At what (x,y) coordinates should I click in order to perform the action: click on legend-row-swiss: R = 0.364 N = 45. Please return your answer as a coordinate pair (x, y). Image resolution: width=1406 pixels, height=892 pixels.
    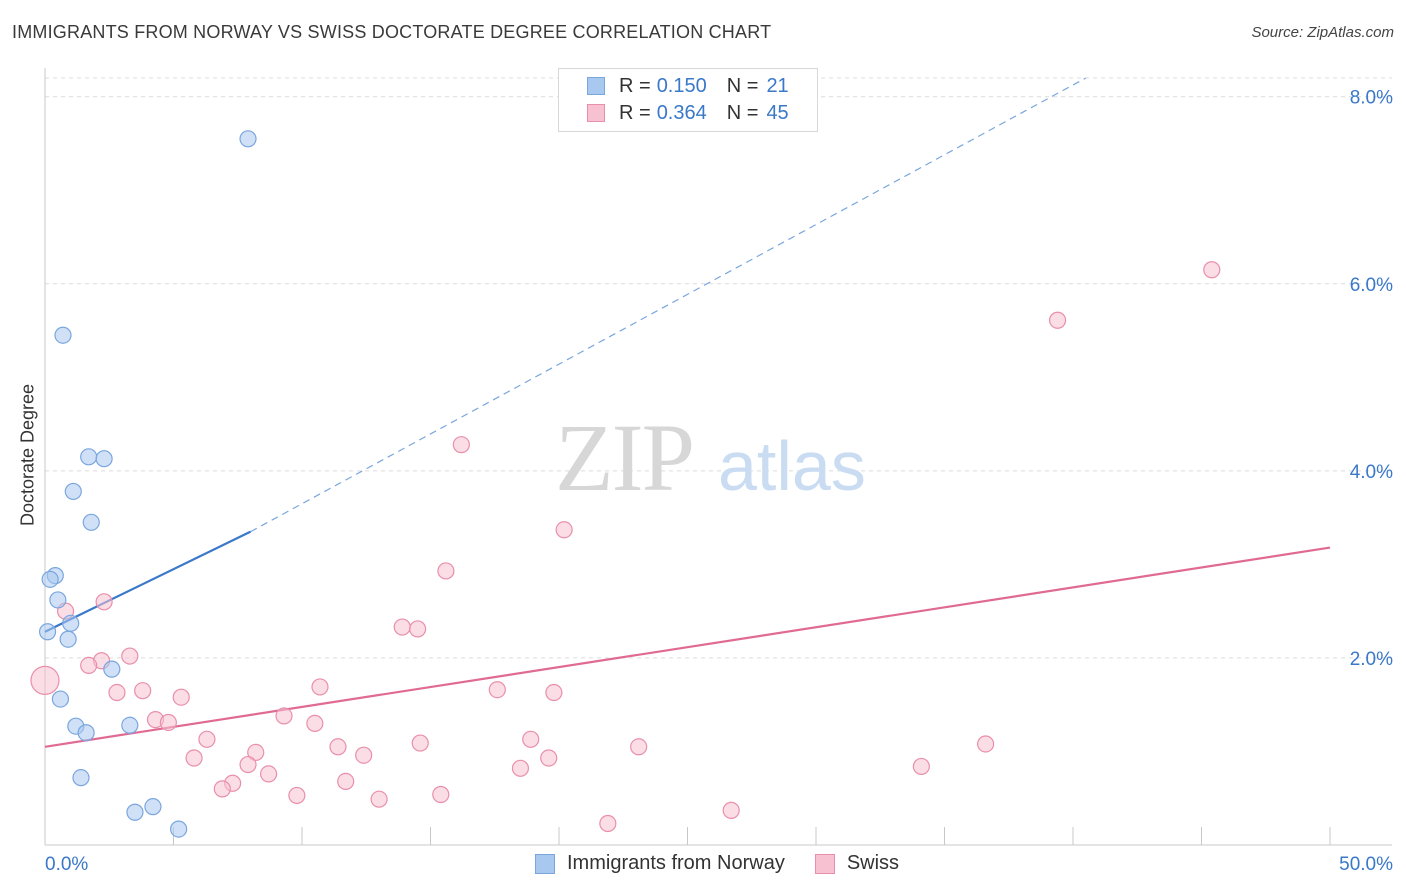
    Looking at the image, I should click on (688, 113).